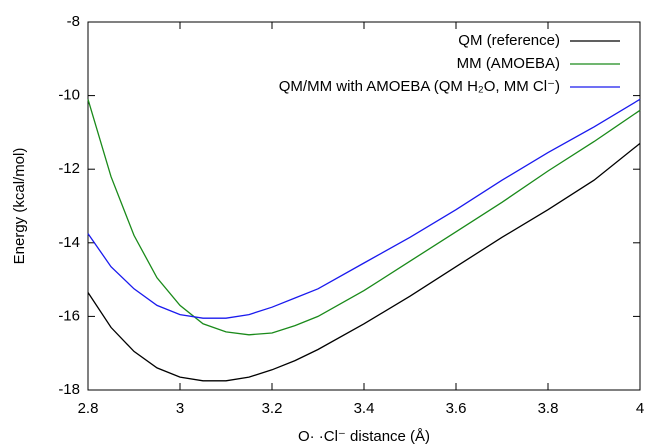 The height and width of the screenshot is (448, 649). I want to click on x-axis-label: O· ·Cl⁻ distance (Å), so click(364, 436).